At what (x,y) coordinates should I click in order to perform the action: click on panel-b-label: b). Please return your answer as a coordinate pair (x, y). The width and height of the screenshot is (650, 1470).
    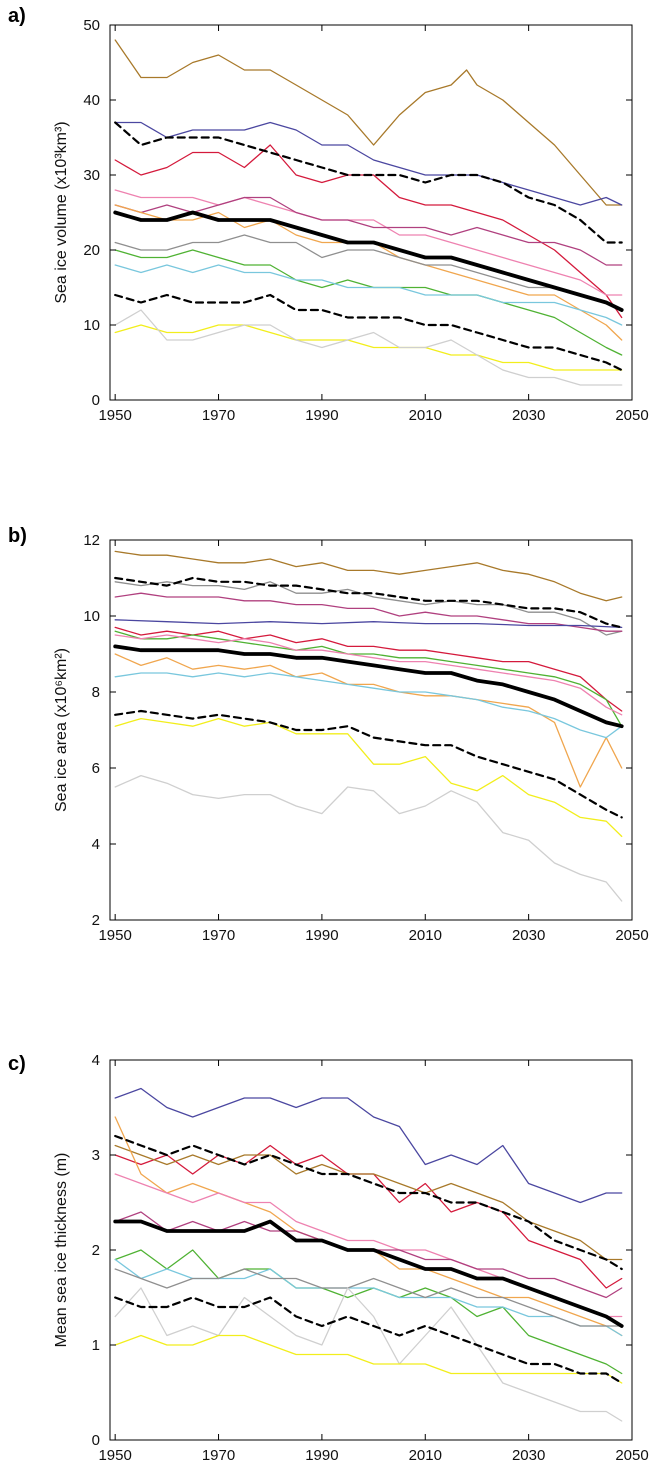
    Looking at the image, I should click on (17, 536).